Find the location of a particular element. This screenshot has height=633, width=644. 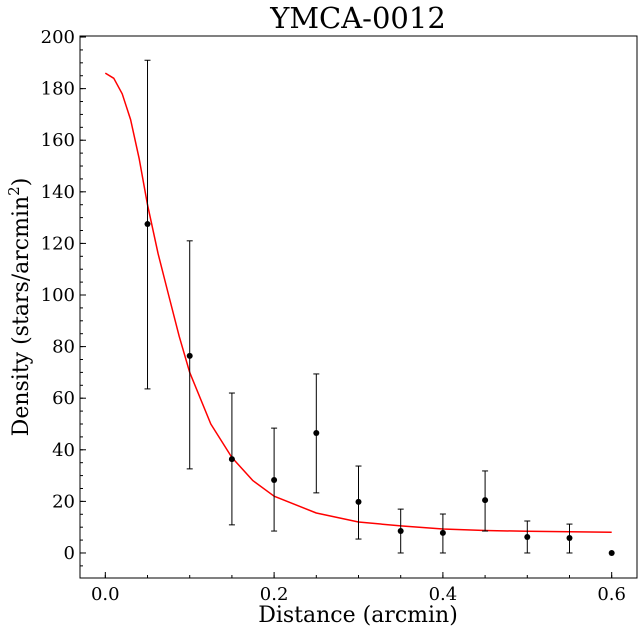

x-axis-label: Distance (arcmin) is located at coordinates (358, 615).